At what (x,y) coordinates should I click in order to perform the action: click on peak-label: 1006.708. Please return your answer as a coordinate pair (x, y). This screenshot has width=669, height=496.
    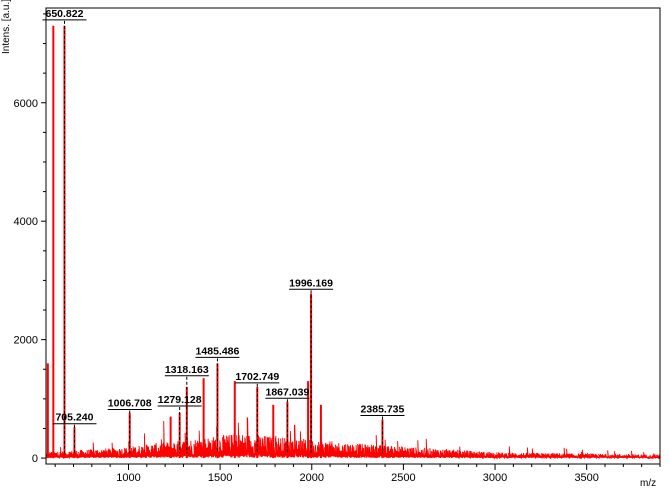
    Looking at the image, I should click on (130, 404).